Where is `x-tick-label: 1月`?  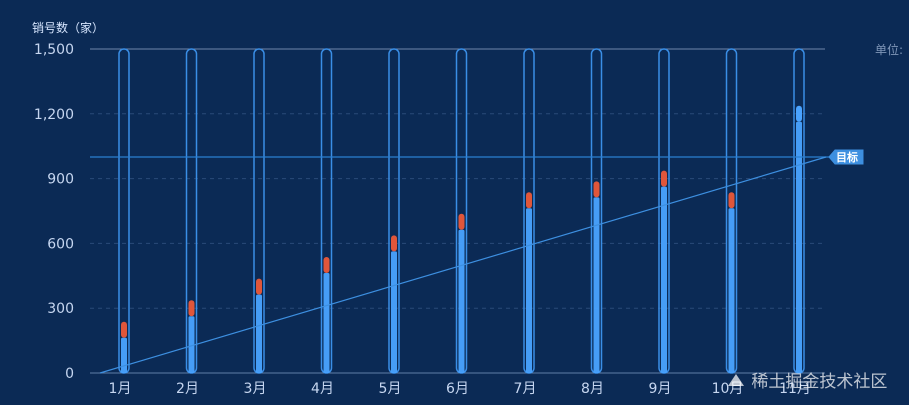
x-tick-label: 1月 is located at coordinates (120, 389).